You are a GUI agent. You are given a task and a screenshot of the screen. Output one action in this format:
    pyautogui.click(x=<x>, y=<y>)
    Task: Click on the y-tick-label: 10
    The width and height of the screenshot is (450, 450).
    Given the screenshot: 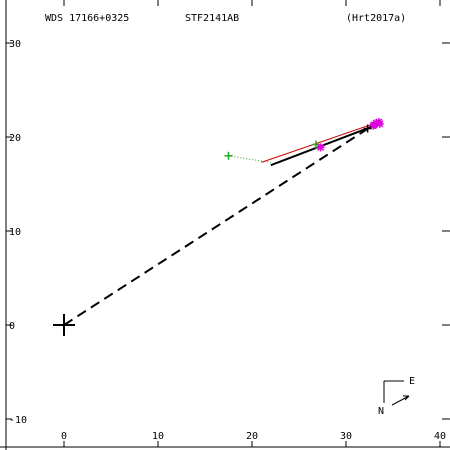 What is the action you would take?
    pyautogui.click(x=15, y=232)
    